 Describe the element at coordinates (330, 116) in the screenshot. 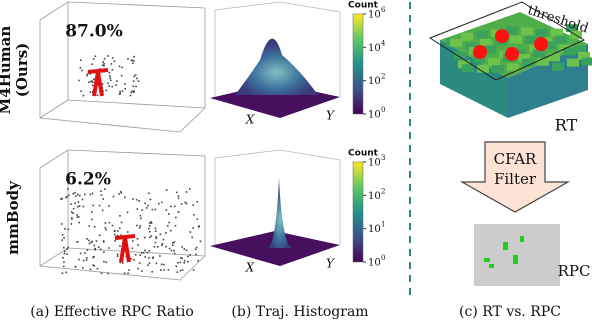

I see `axis-label: Y` at that location.